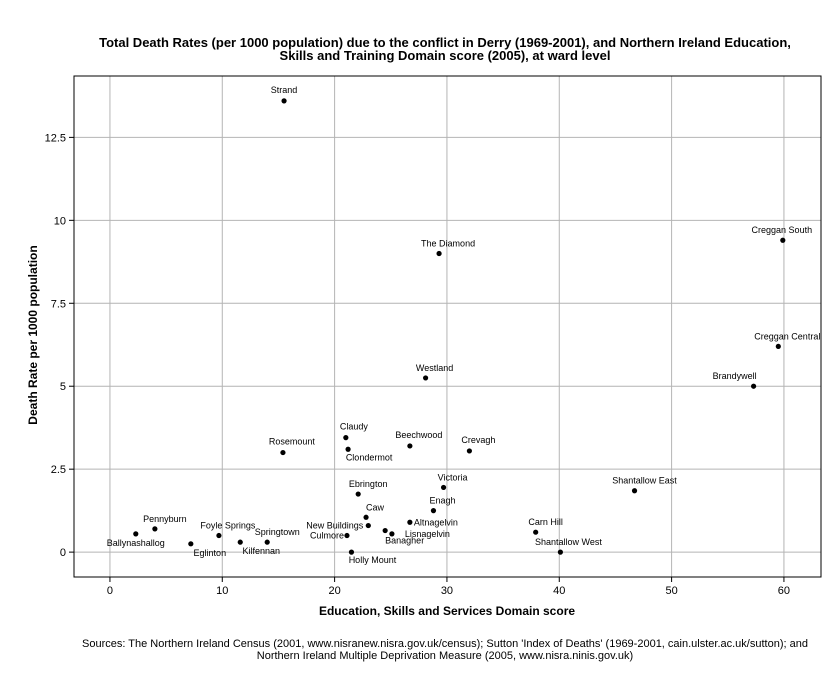  I want to click on point-label-culmore: Culmore, so click(327, 536).